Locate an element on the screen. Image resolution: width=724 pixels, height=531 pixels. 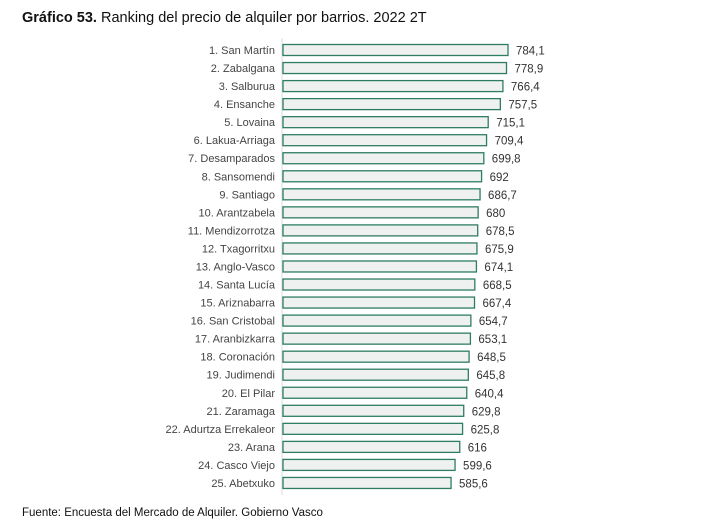
category-label: 11. Mendizorrotza is located at coordinates (232, 231).